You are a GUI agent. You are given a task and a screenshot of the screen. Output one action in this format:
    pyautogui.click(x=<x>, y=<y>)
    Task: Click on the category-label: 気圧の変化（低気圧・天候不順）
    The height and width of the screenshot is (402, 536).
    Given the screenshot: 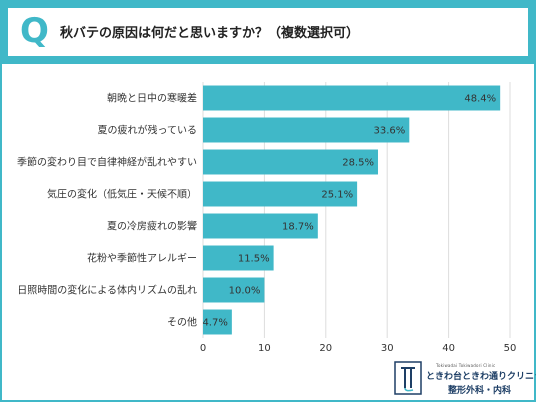 What is the action you would take?
    pyautogui.click(x=122, y=194)
    